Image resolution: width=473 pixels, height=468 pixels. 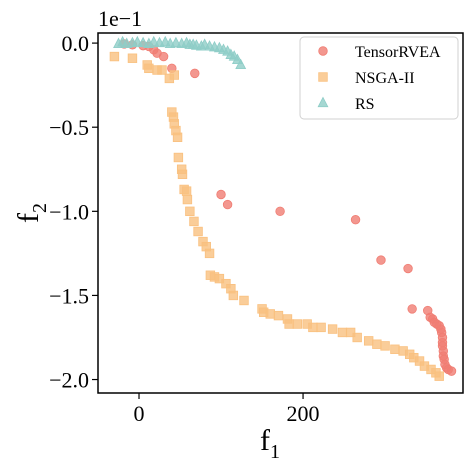 I want to click on legend: TensorRVEA NSGA-II RS, so click(x=379, y=78).